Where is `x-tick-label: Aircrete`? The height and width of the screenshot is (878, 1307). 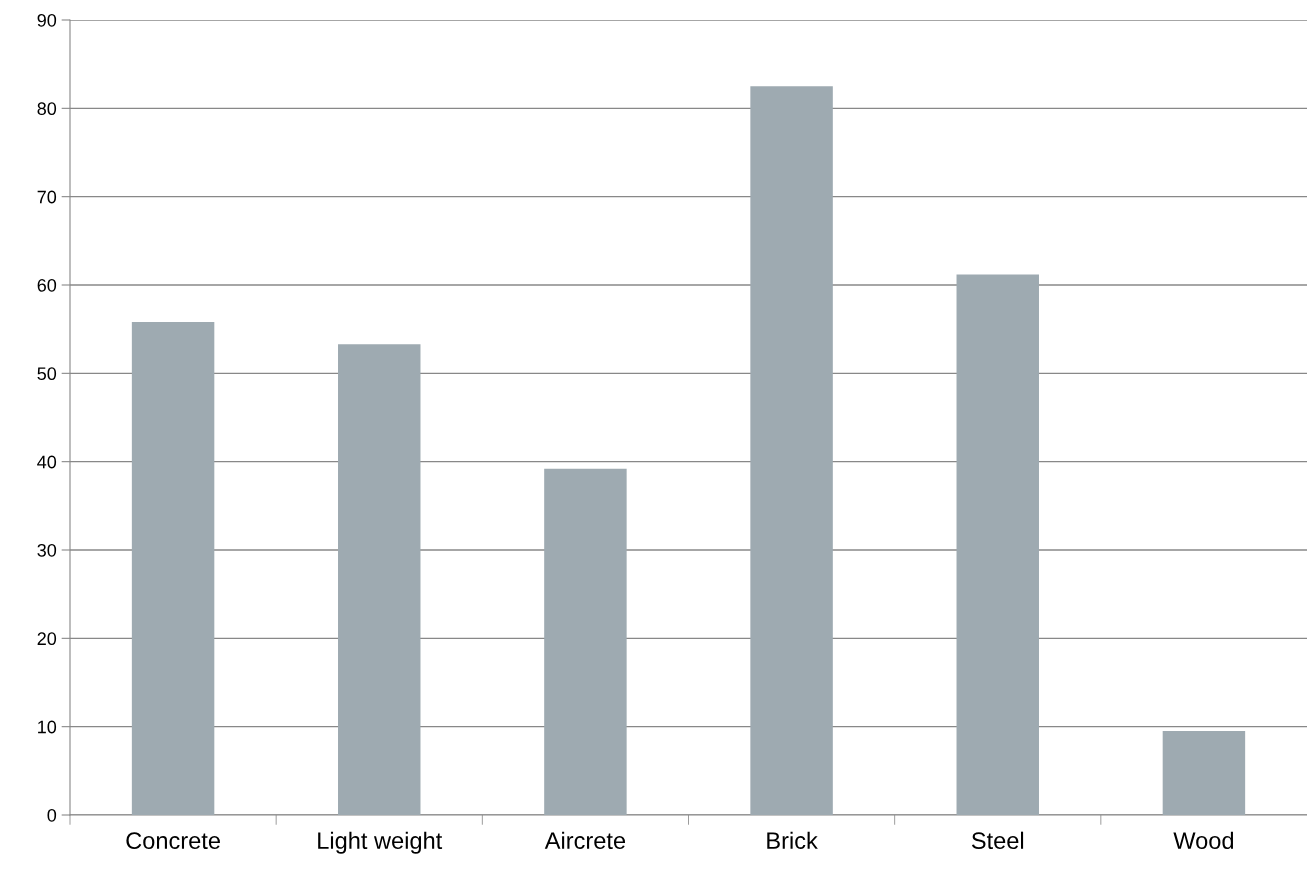 x-tick-label: Aircrete is located at coordinates (585, 840).